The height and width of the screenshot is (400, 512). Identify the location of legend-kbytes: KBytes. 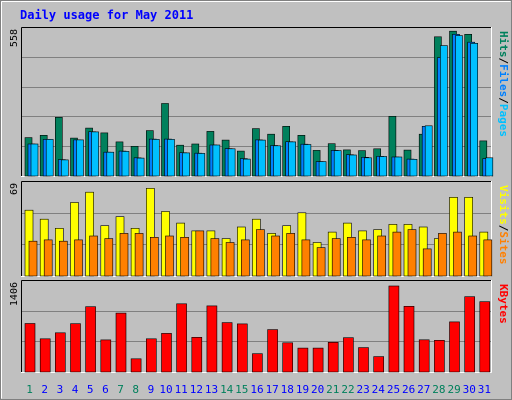
(503, 304).